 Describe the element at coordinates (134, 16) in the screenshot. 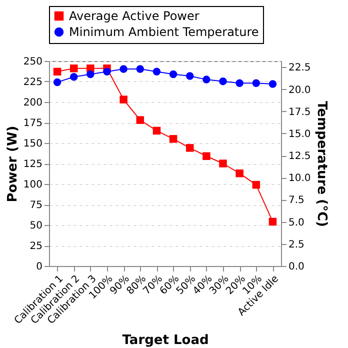

I see `legend-label: Average Active Power` at that location.